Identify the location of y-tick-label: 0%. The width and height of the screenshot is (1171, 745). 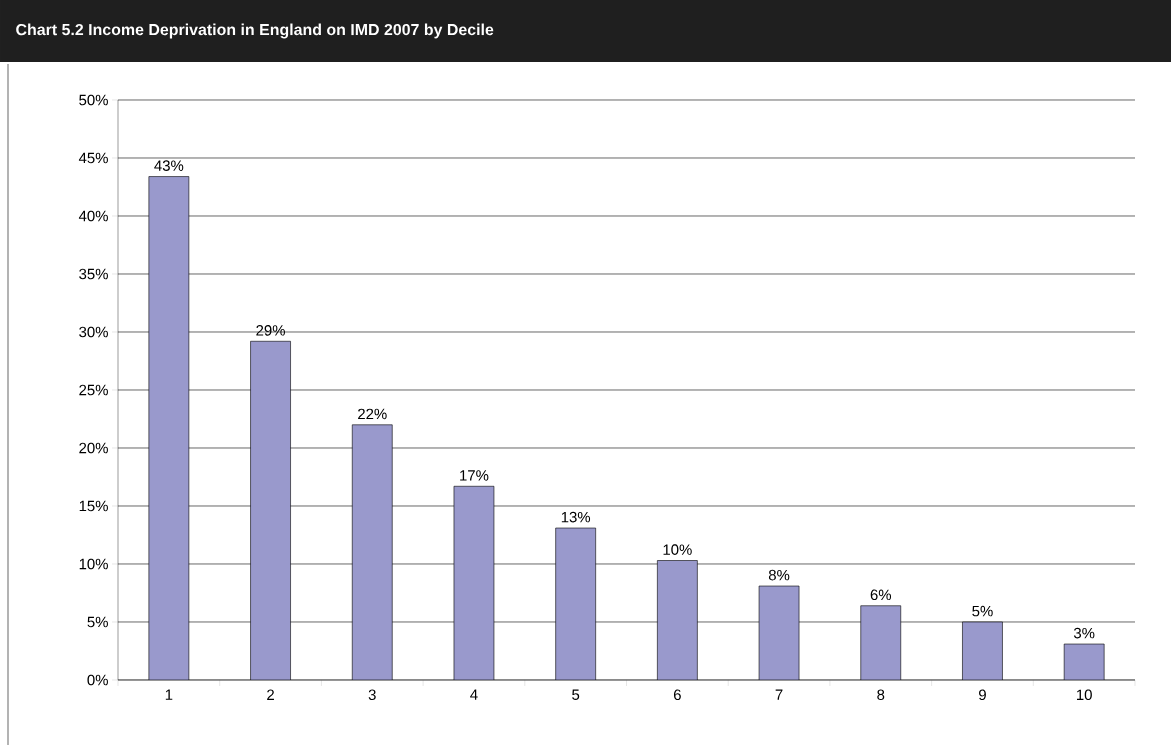
(97, 680).